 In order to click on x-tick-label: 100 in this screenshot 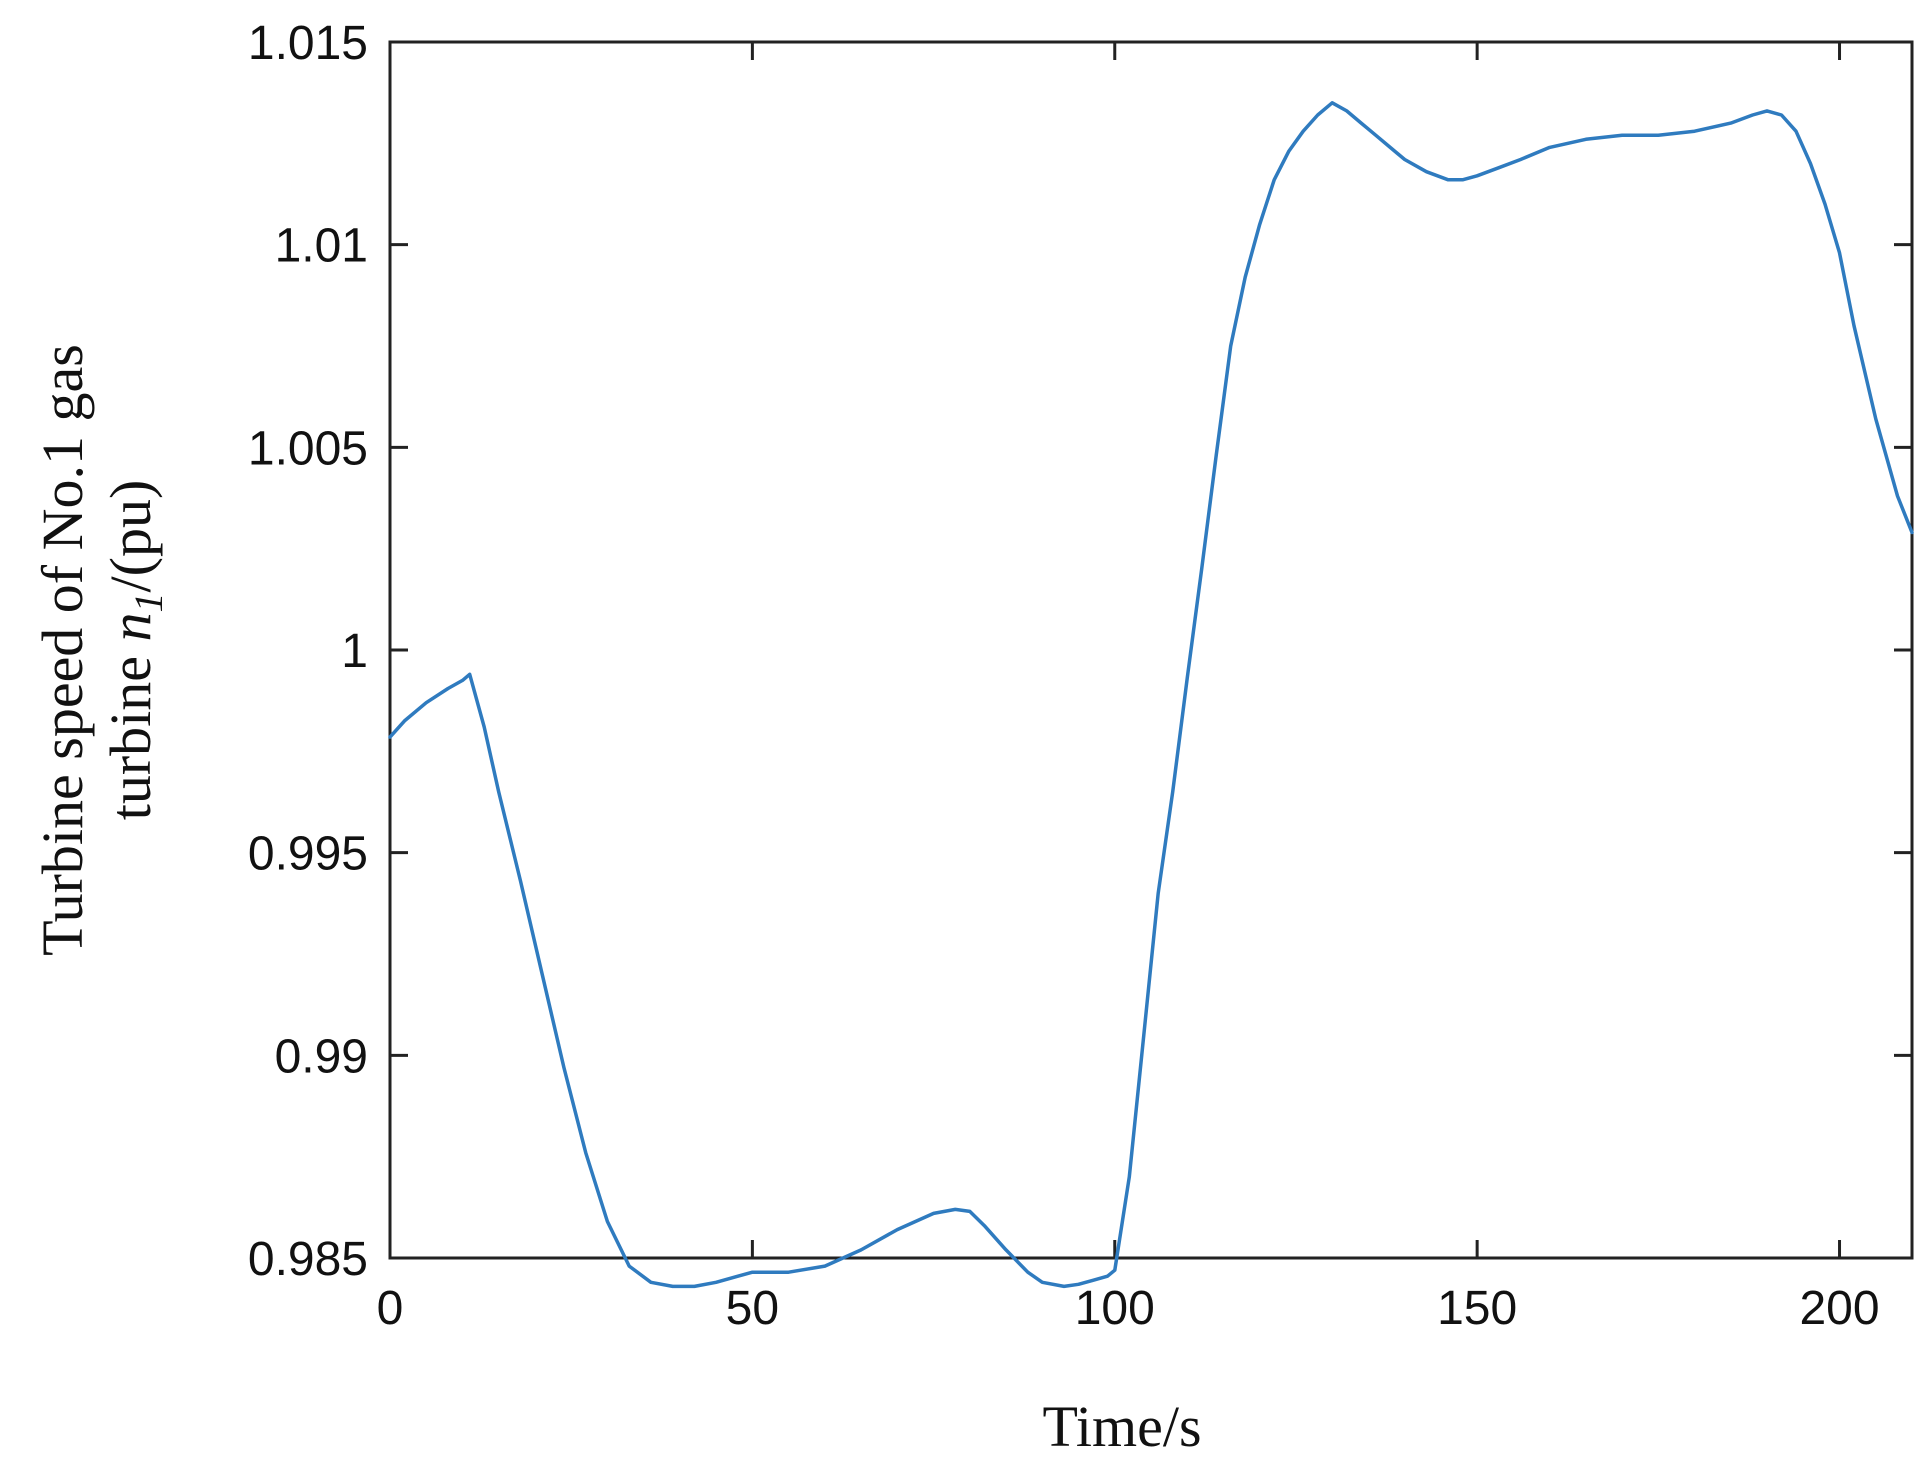, I will do `click(1115, 1308)`.